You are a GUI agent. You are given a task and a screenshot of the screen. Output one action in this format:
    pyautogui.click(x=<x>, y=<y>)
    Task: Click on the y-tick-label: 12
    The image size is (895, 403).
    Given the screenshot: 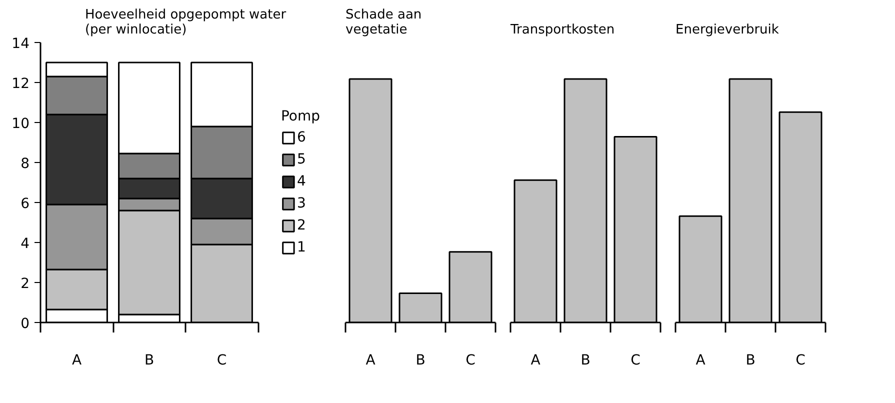 What is the action you would take?
    pyautogui.click(x=21, y=84)
    